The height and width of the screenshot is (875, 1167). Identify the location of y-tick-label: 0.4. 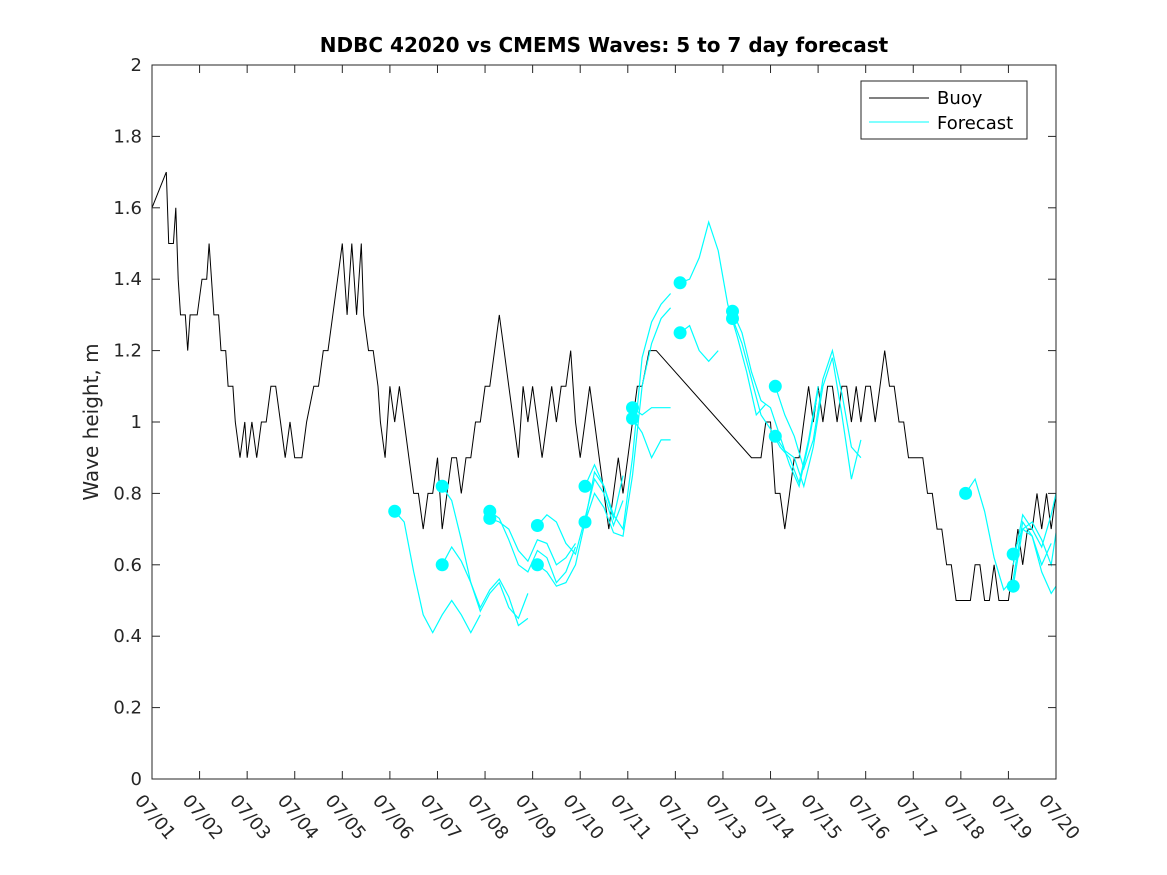
(127, 636).